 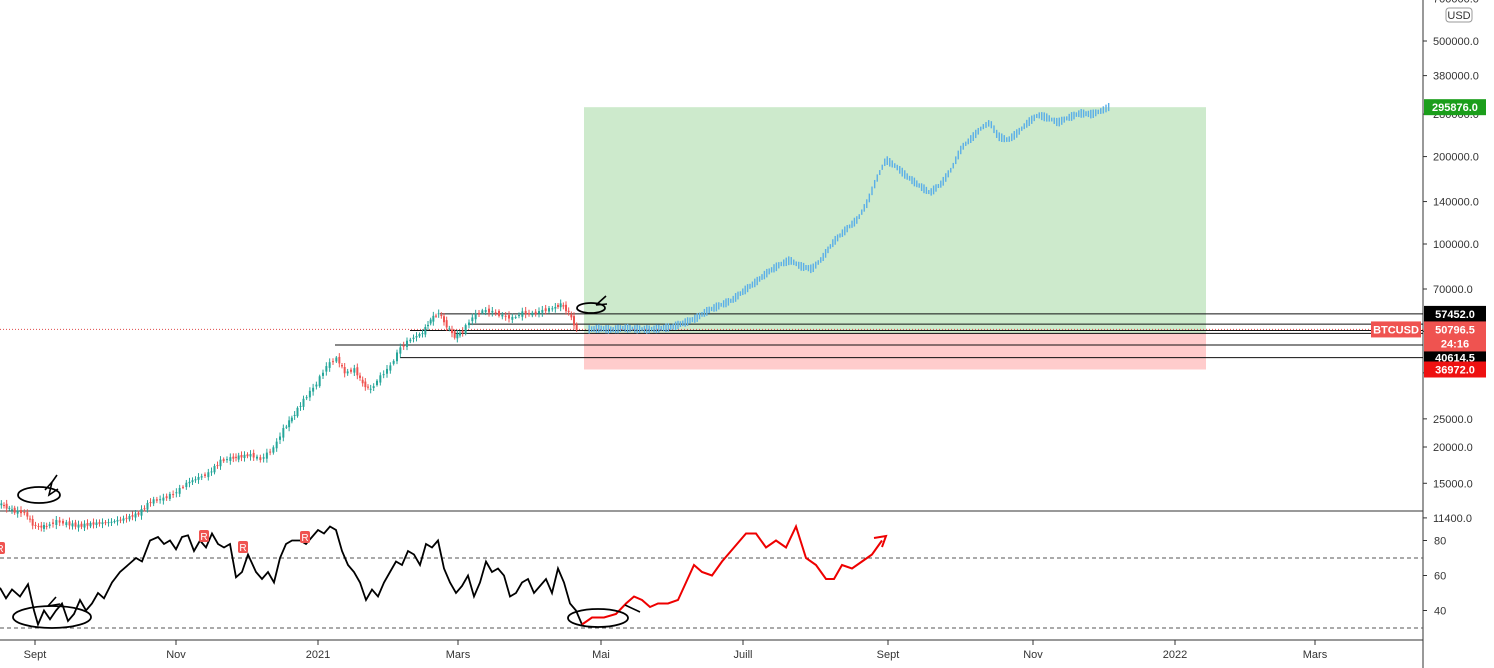 I want to click on price-tag-label: 57452.0, so click(x=1455, y=315).